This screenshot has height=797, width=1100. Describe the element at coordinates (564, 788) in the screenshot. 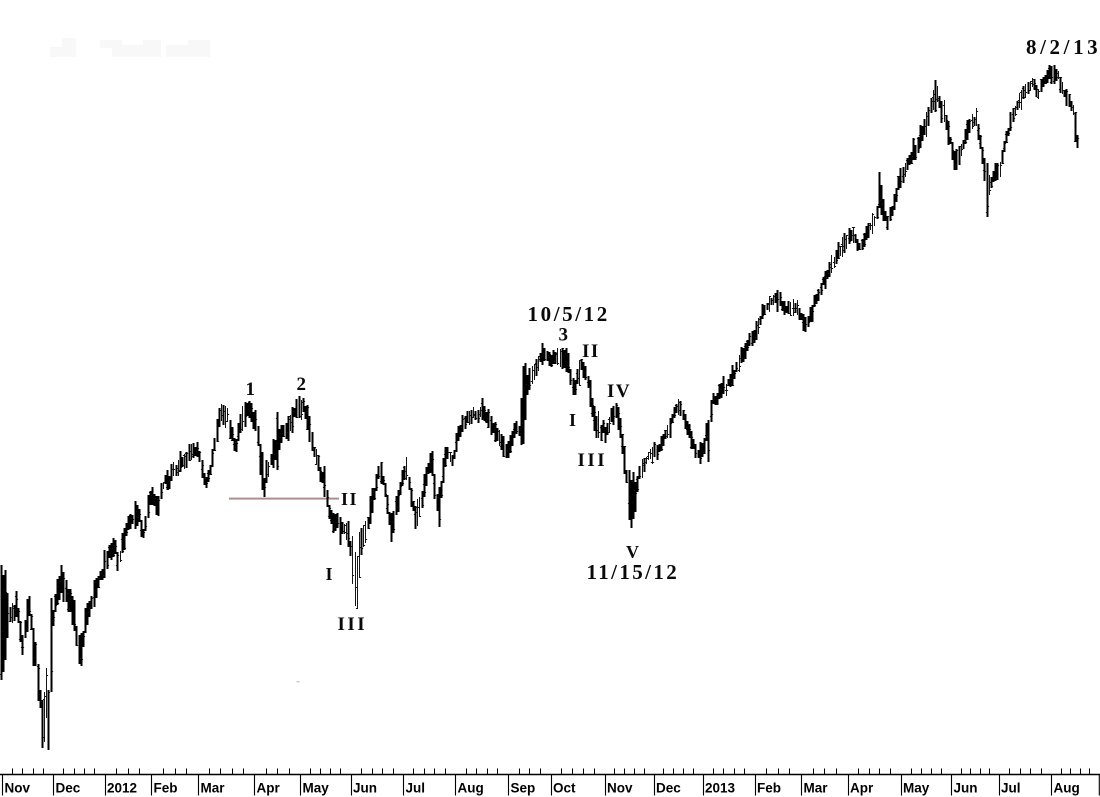

I see `svg-text: Oct` at that location.